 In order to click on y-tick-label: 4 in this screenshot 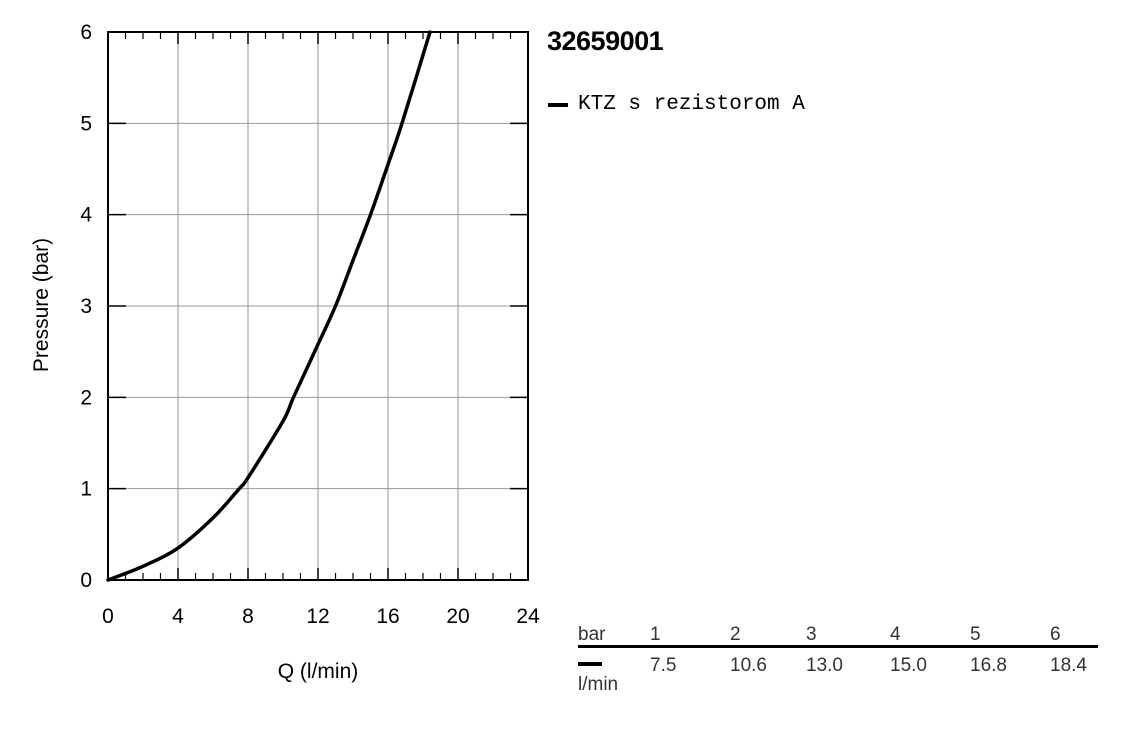, I will do `click(86, 215)`.